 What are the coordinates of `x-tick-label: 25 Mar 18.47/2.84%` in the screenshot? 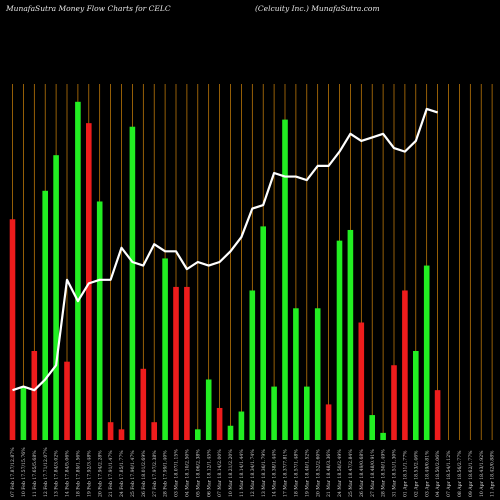 It's located at (351, 473).